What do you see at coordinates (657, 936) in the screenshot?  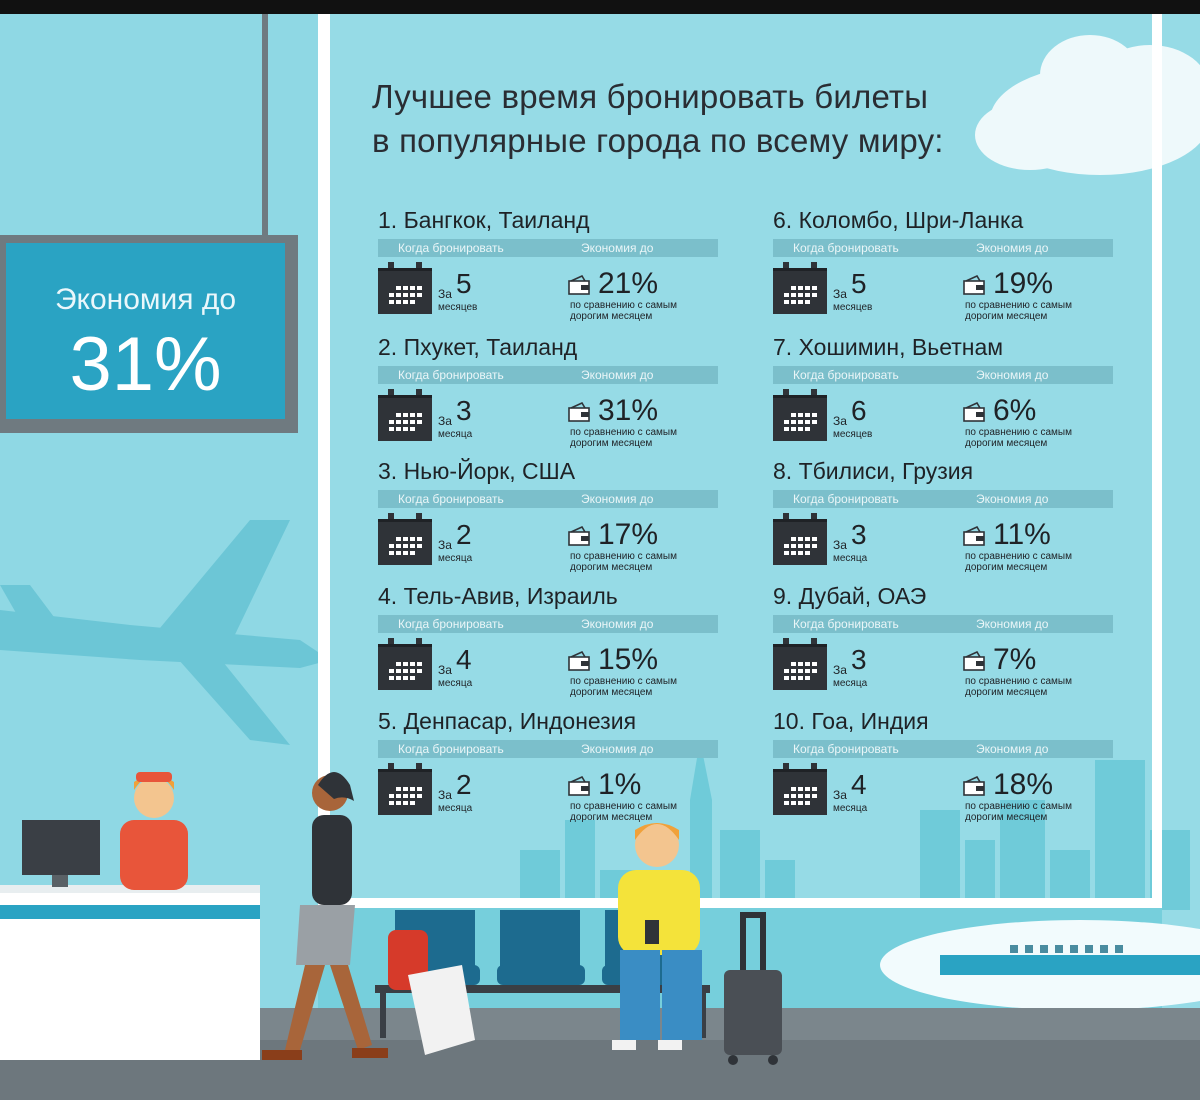 I see `seated-passenger-figure` at bounding box center [657, 936].